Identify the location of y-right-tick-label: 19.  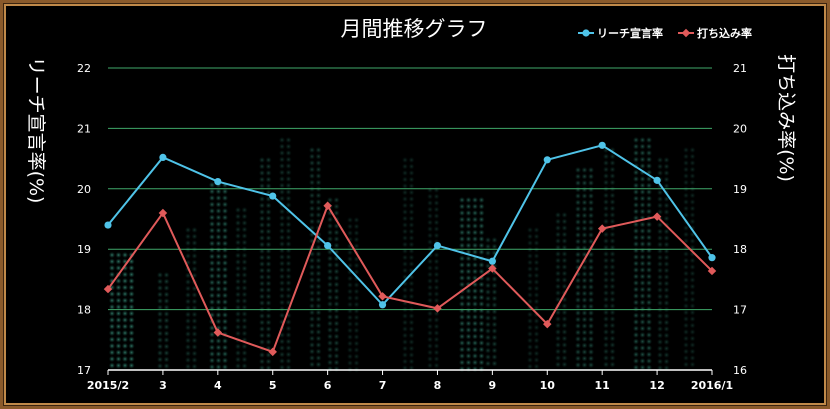
(740, 189).